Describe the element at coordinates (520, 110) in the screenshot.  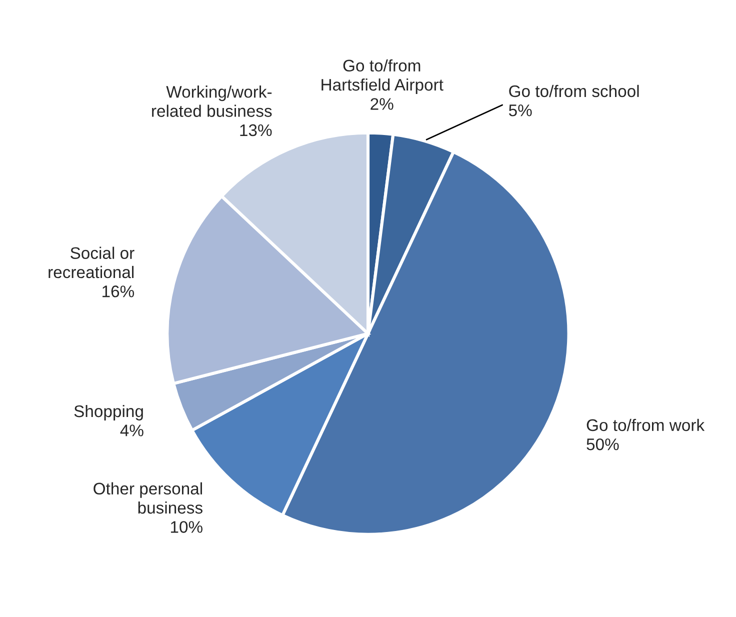
I see `data-label: 5%` at that location.